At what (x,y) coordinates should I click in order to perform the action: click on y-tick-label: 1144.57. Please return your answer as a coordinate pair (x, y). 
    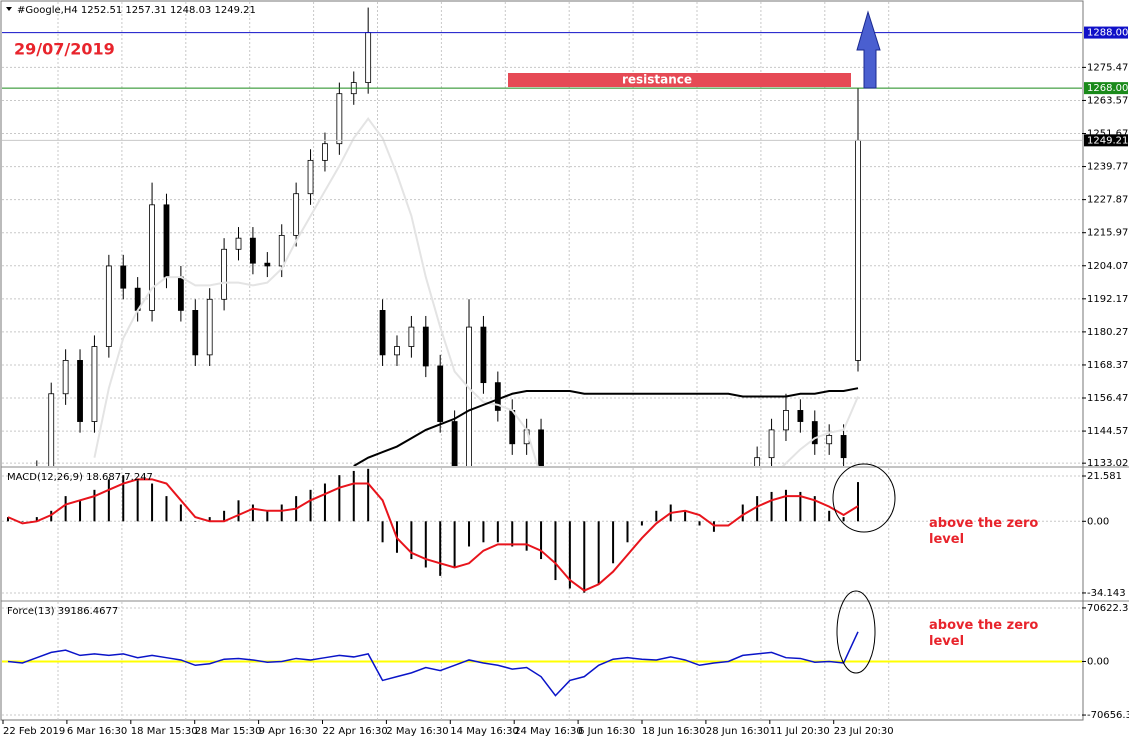
    Looking at the image, I should click on (1107, 431).